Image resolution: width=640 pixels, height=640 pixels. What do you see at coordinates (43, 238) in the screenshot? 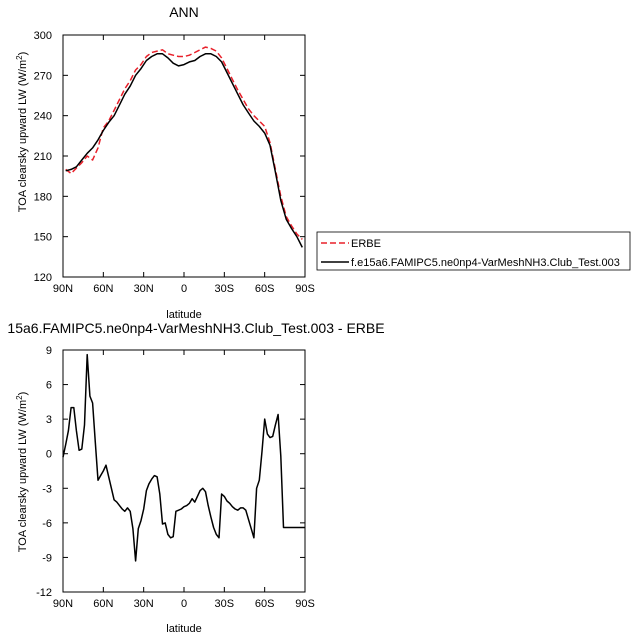
I see `y-tick-label: 150` at bounding box center [43, 238].